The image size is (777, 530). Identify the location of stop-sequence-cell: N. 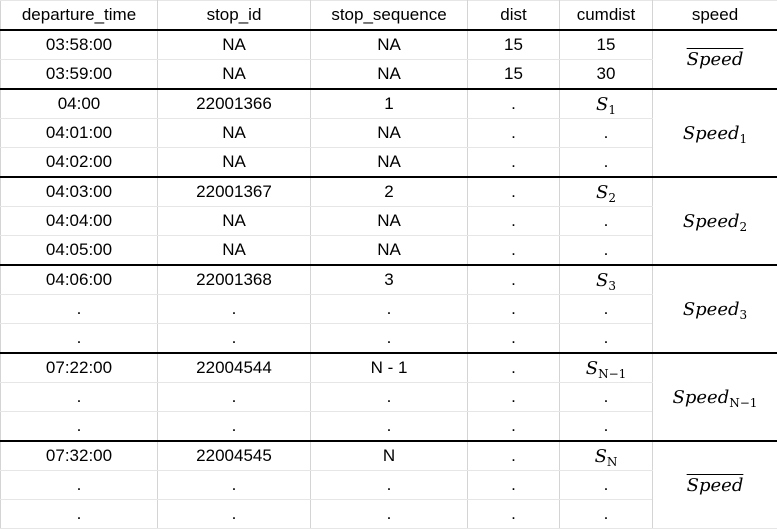
(389, 455).